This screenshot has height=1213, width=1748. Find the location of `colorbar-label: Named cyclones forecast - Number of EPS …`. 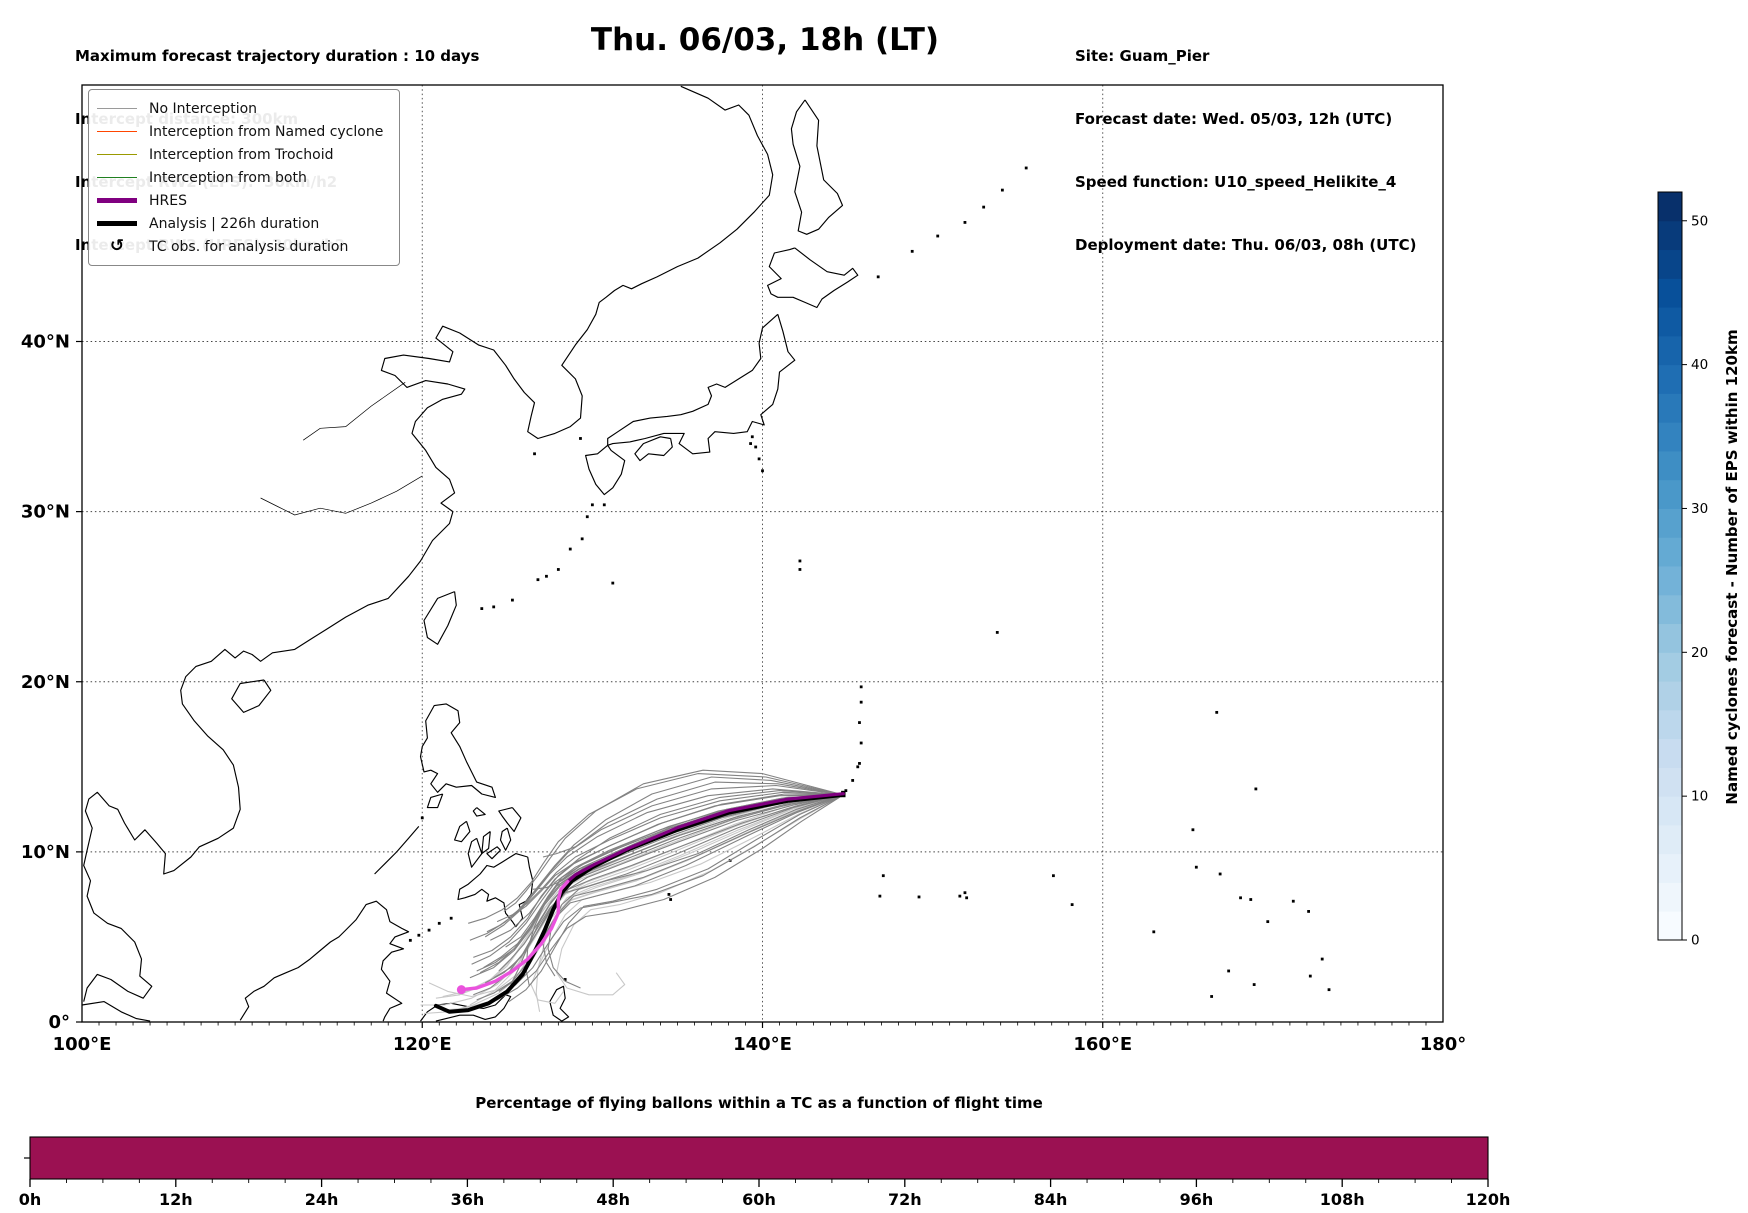

colorbar-label: Named cyclones forecast - Number of EPS … is located at coordinates (1732, 567).